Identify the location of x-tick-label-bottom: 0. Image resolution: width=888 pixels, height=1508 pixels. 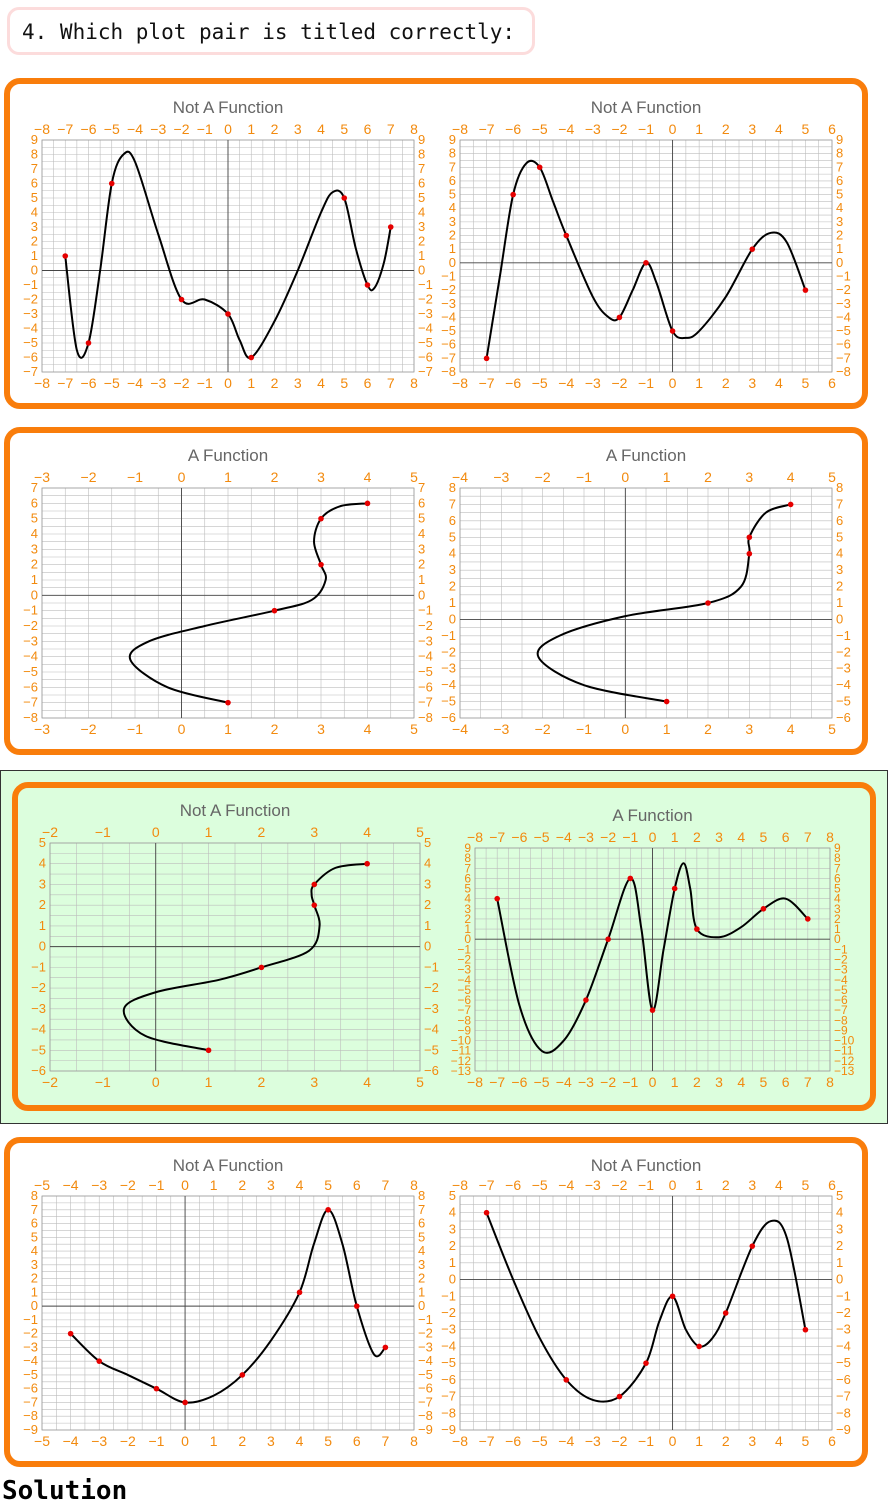
(625, 729).